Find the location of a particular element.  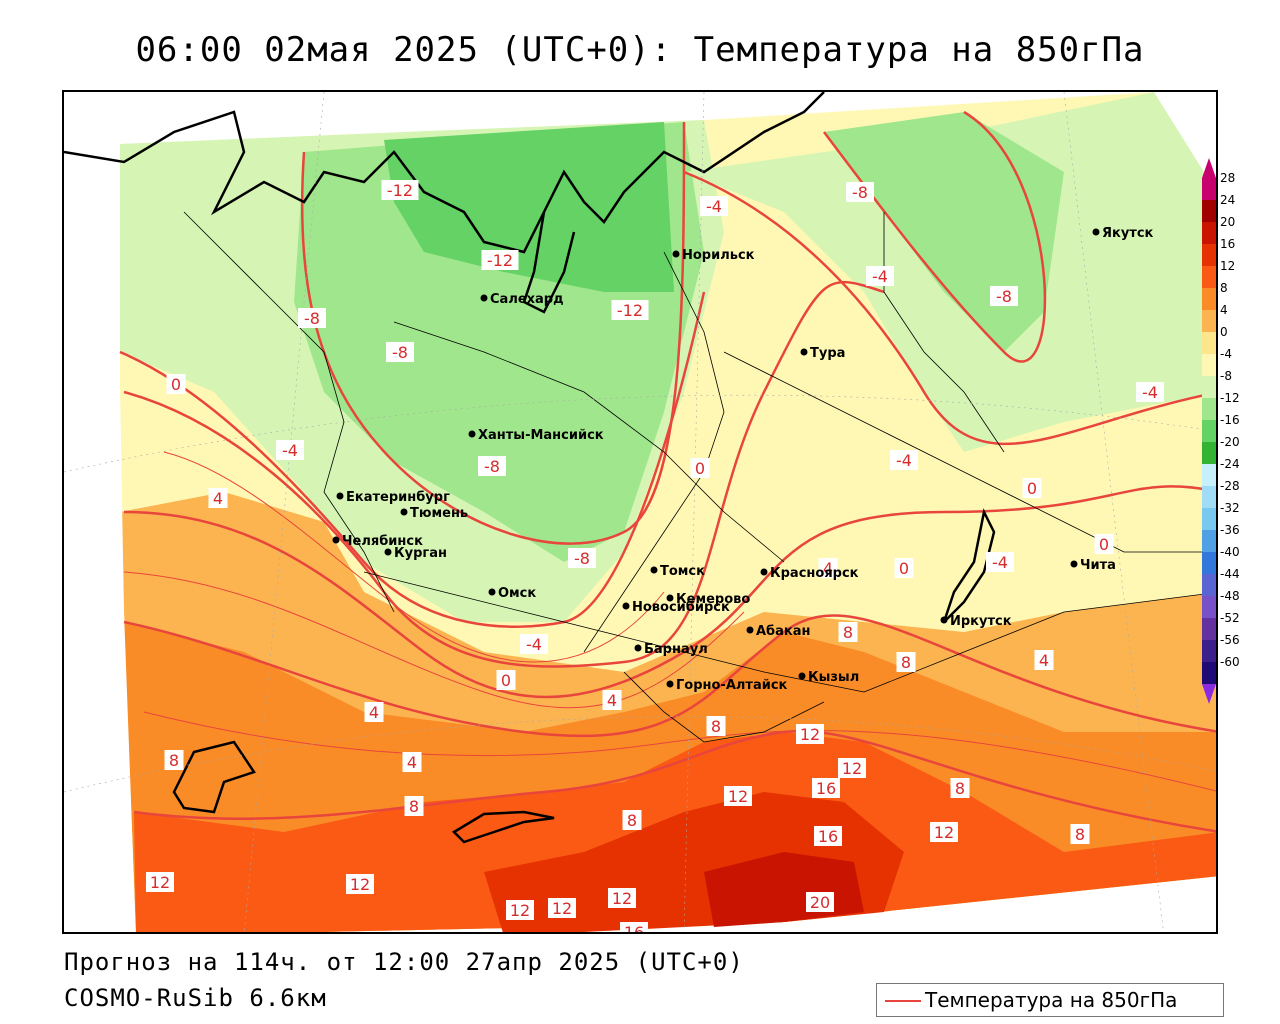

city-label: Чита is located at coordinates (1098, 565).